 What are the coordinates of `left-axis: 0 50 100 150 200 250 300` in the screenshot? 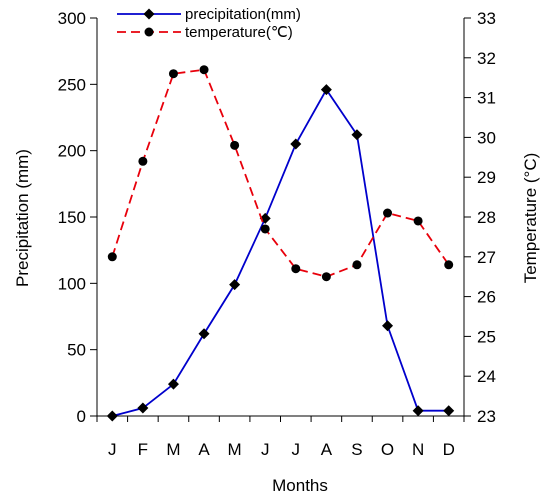 It's located at (77, 217).